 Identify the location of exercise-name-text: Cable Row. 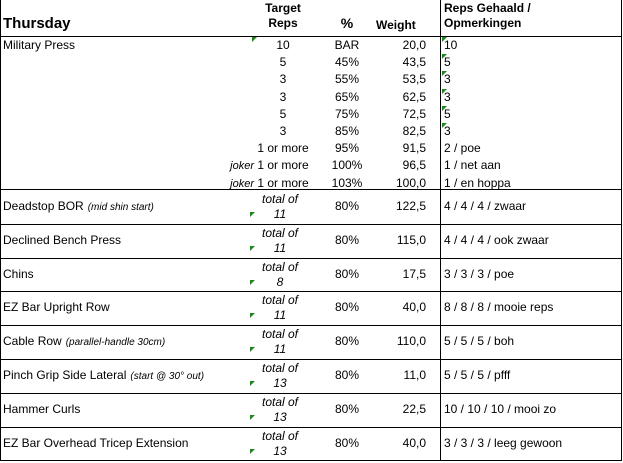
(32, 341).